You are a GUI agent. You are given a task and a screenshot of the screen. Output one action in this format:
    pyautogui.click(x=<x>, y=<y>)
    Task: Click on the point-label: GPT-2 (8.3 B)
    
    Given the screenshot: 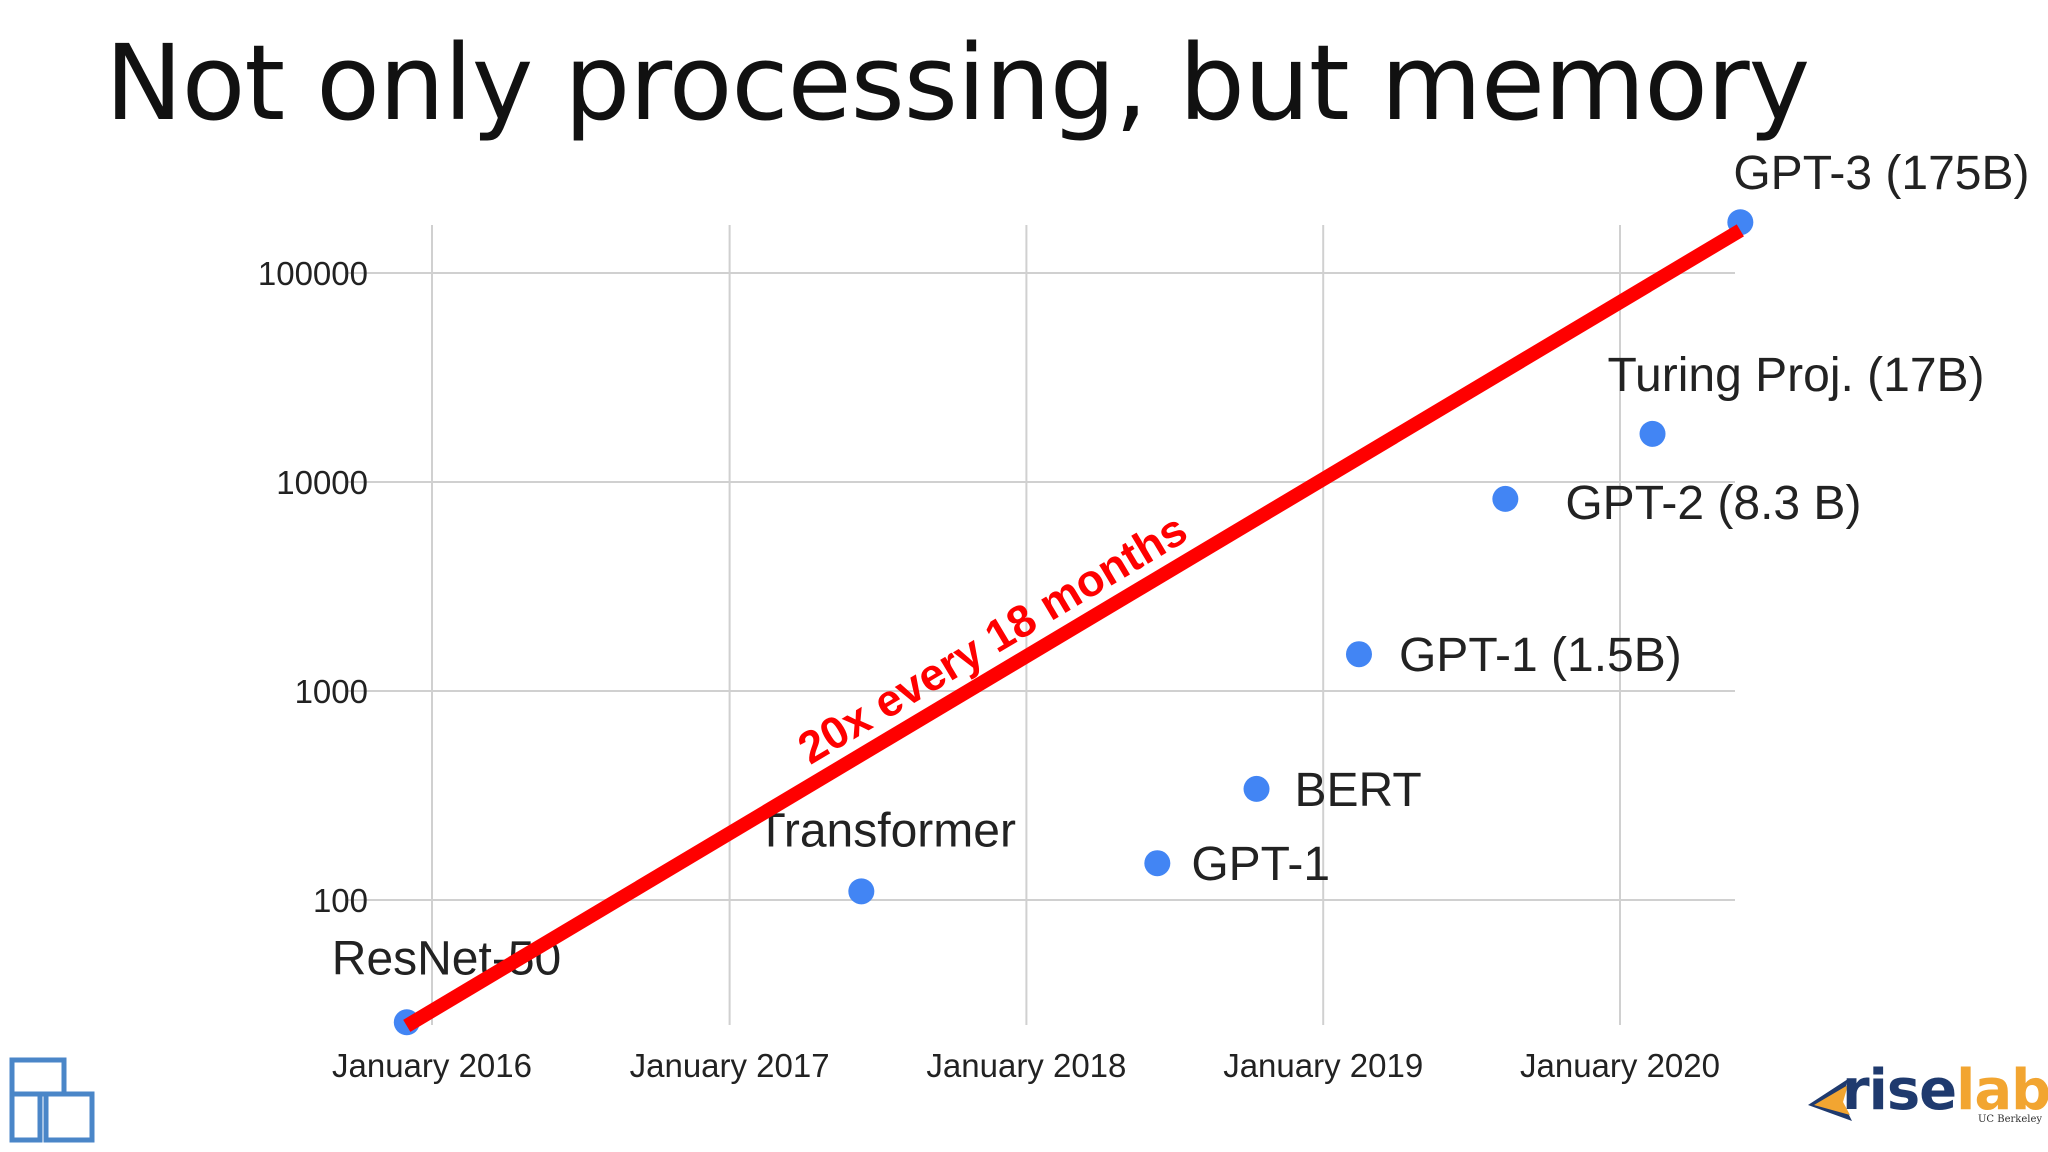 What is the action you would take?
    pyautogui.click(x=1713, y=503)
    